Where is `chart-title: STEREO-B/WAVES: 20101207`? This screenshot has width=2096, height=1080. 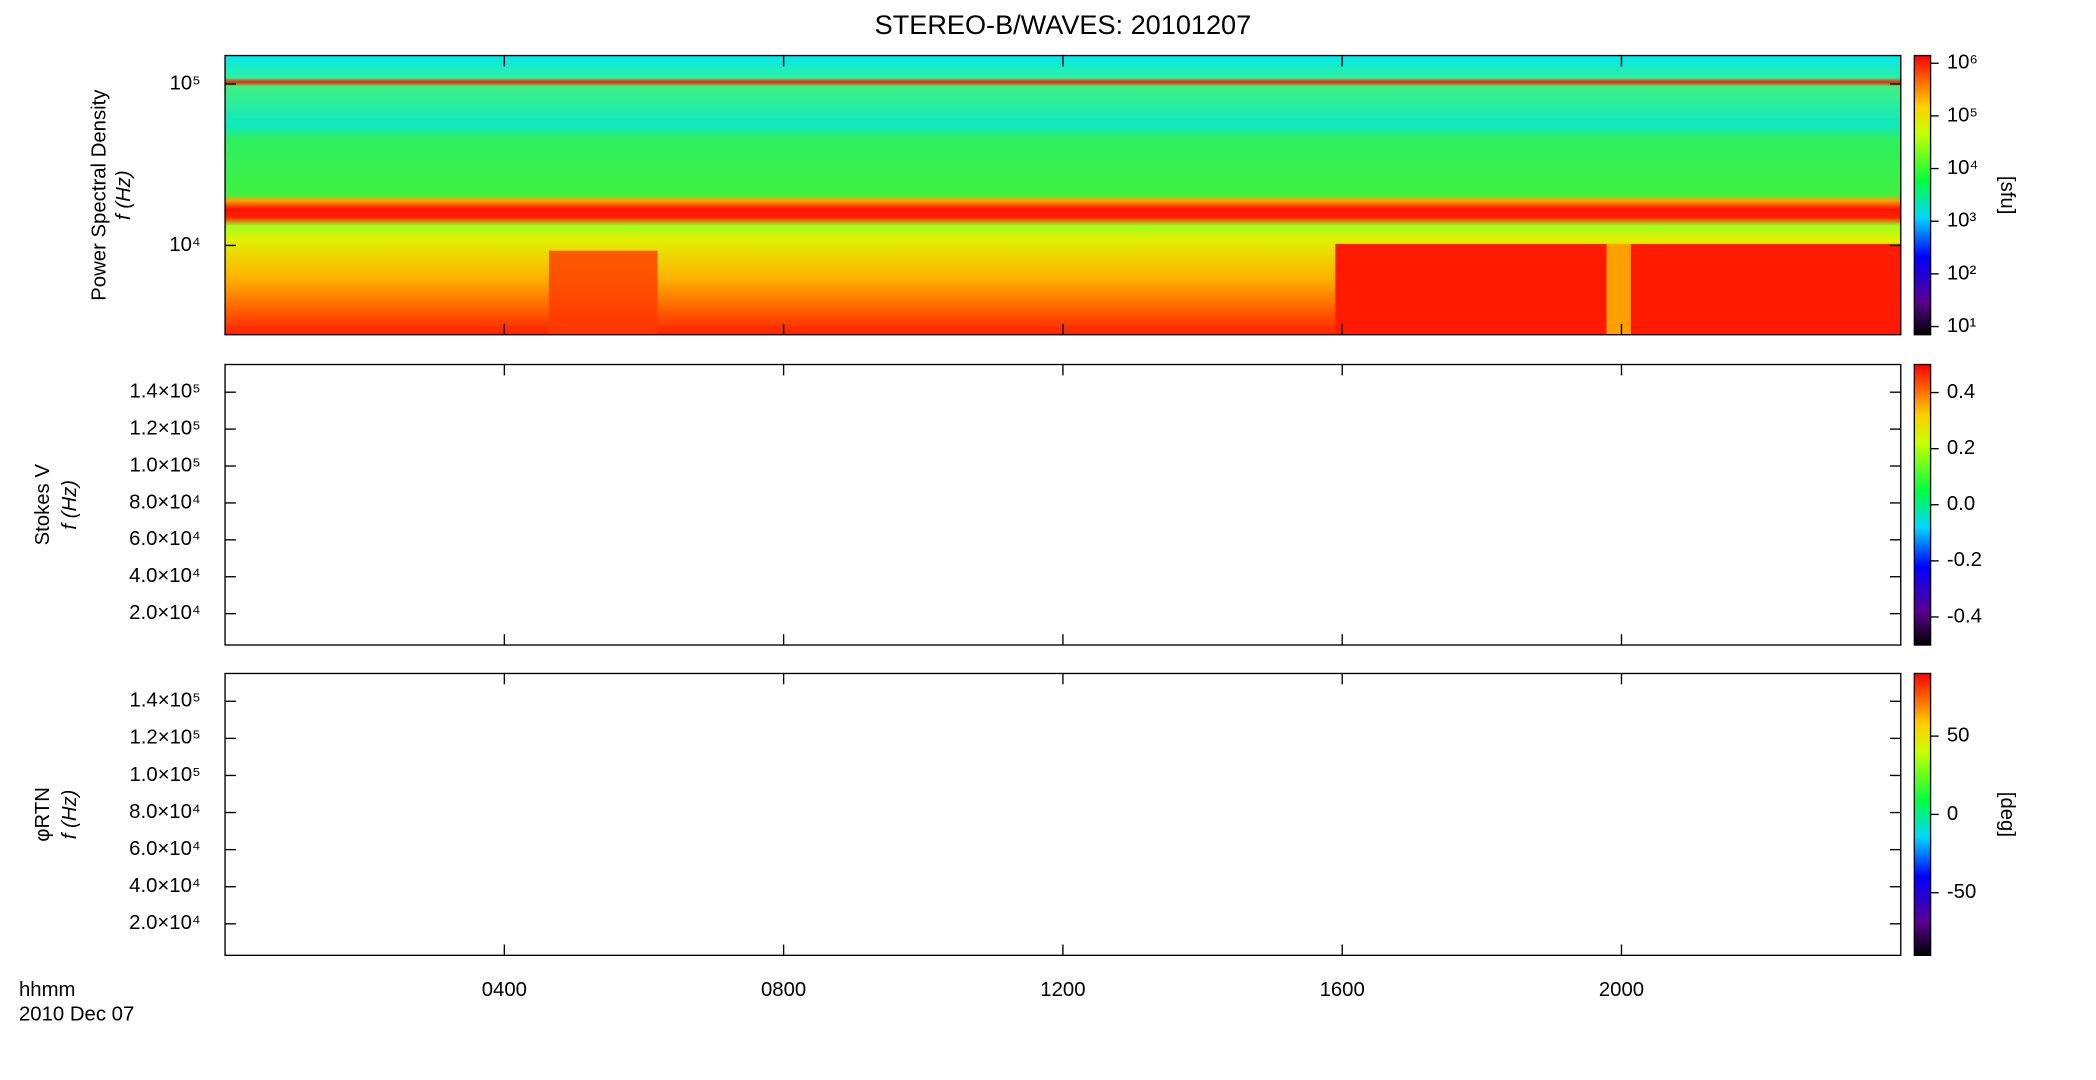
chart-title: STEREO-B/WAVES: 20101207 is located at coordinates (1063, 24).